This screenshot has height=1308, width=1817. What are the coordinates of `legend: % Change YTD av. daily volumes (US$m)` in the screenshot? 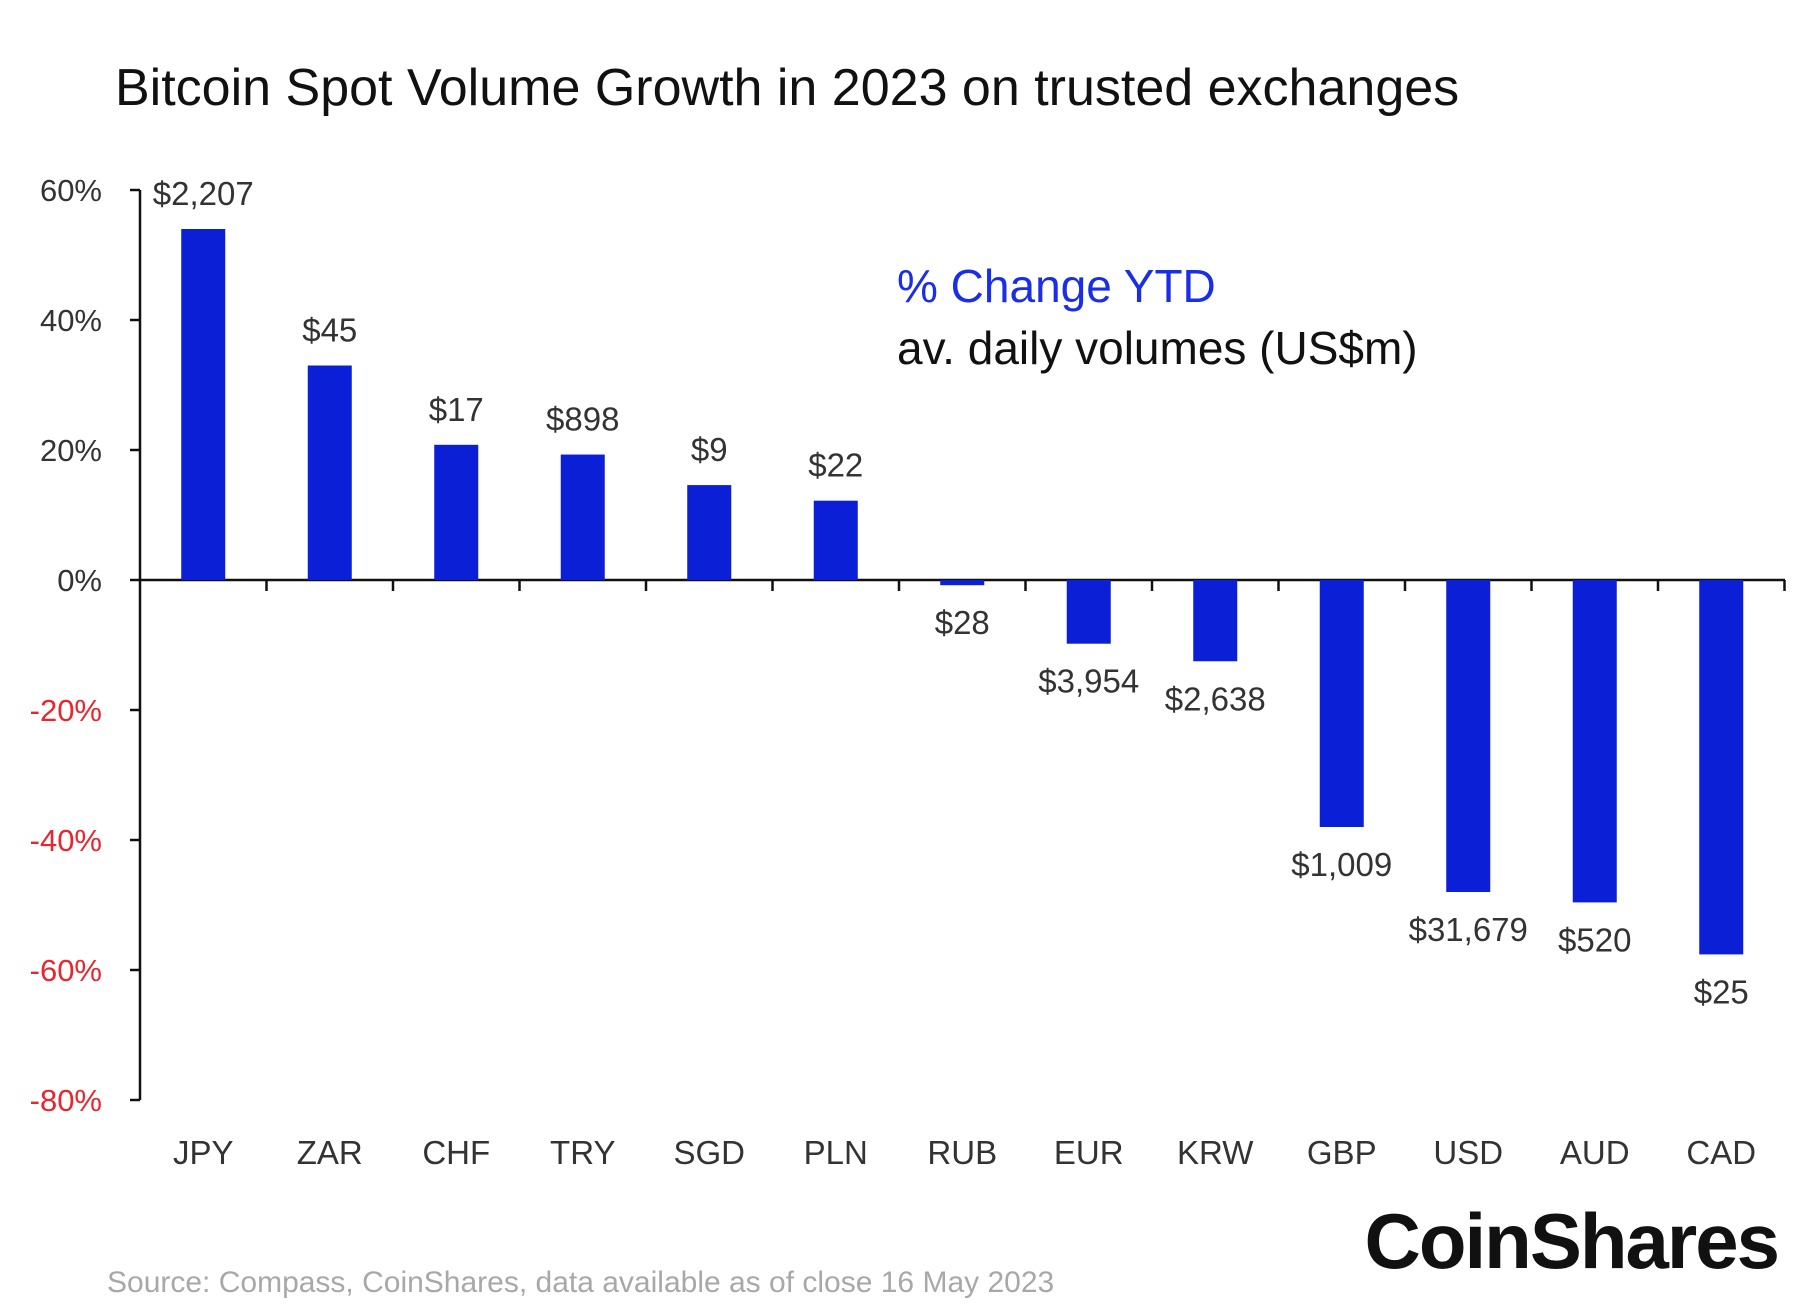 It's located at (1157, 317).